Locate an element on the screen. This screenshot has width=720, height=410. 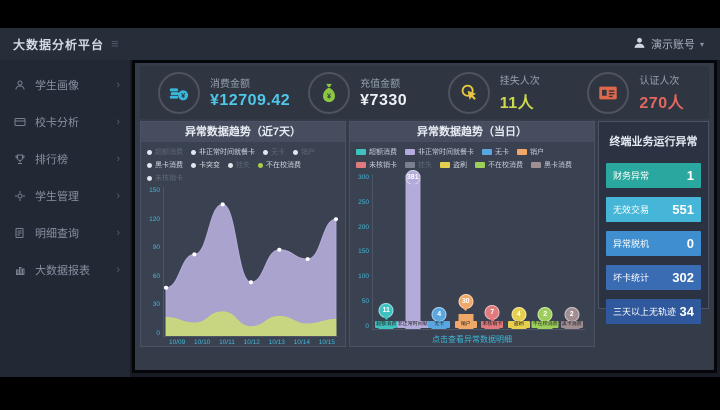
bar-4: 30 销户 is located at coordinates (466, 251).